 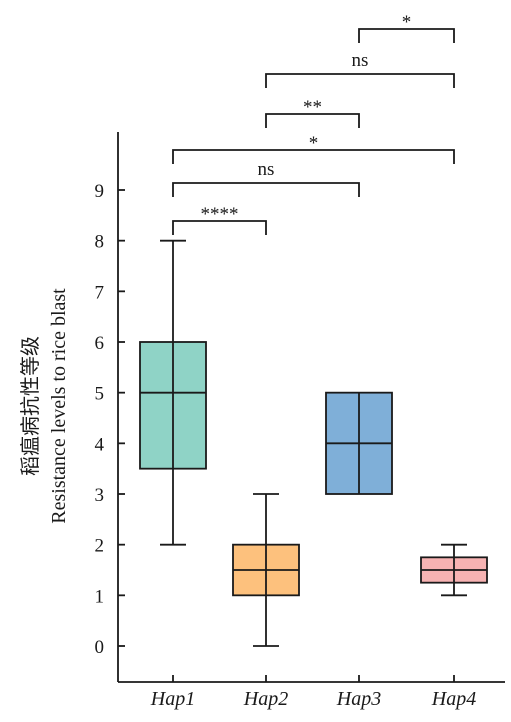 I want to click on box-hap1, so click(x=173, y=392).